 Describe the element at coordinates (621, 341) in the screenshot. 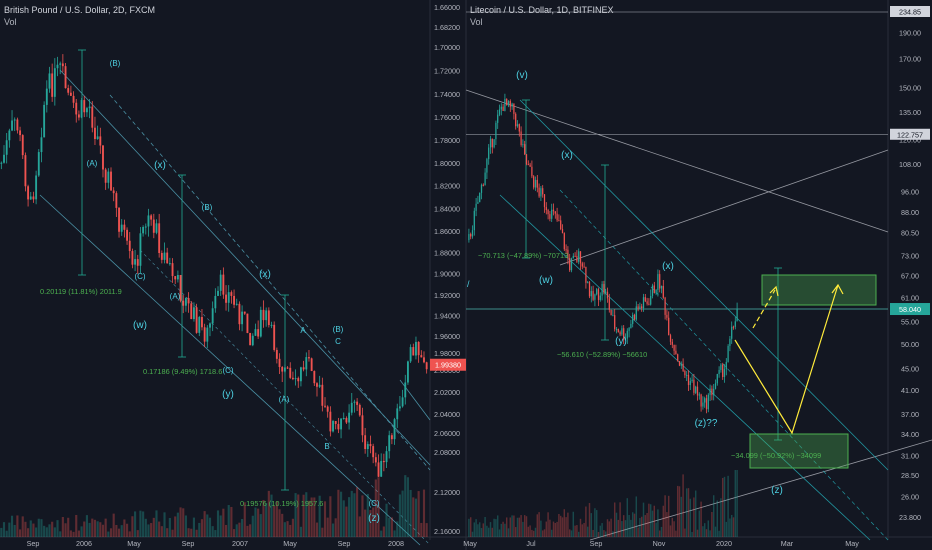

I see `right-wave-label: (y)` at that location.